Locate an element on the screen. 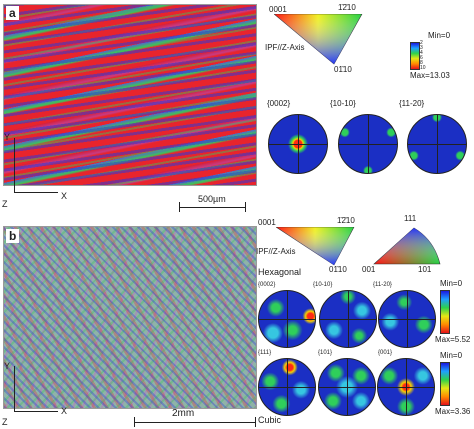  colorbar-a-min: Min=0 is located at coordinates (439, 35).